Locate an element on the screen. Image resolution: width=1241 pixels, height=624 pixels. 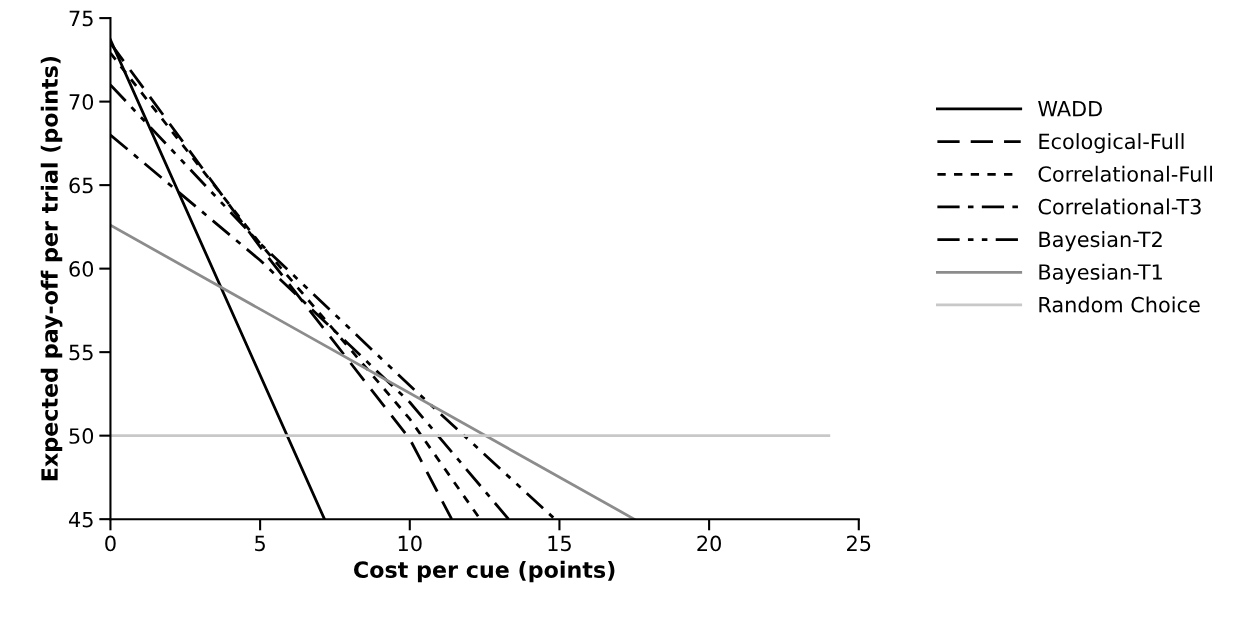
y-tick-label: 55 is located at coordinates (81, 352).